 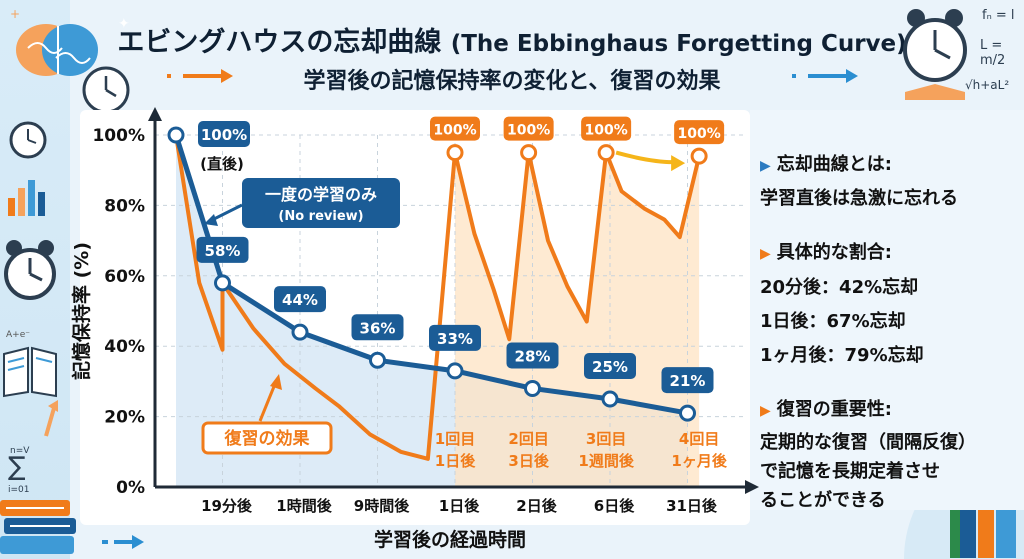 What do you see at coordinates (606, 439) in the screenshot?
I see `review-count-label: 3回目` at bounding box center [606, 439].